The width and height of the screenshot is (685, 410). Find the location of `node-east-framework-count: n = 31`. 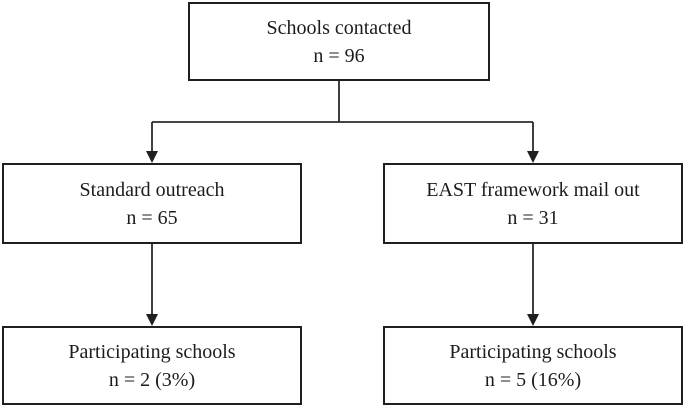

node-east-framework-count: n = 31 is located at coordinates (533, 217).